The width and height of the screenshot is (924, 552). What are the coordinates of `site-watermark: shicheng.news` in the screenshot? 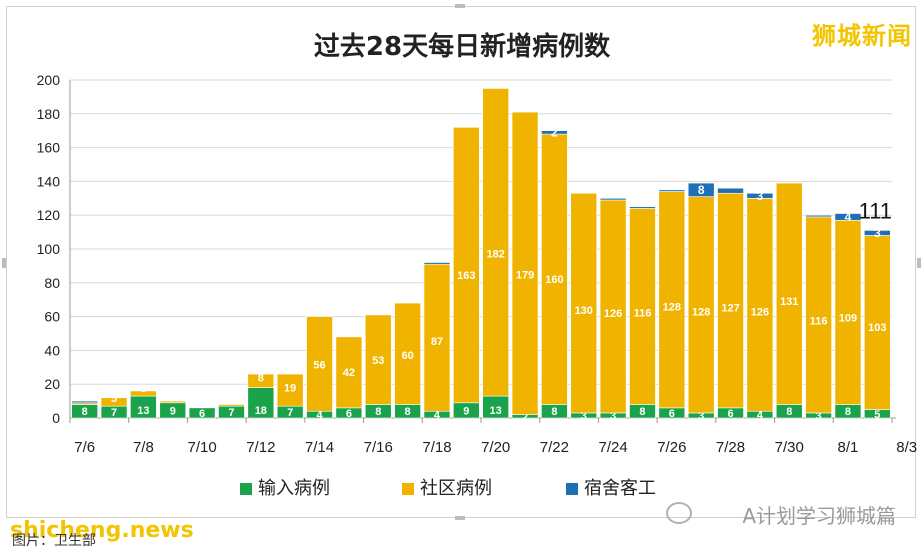 It's located at (102, 530).